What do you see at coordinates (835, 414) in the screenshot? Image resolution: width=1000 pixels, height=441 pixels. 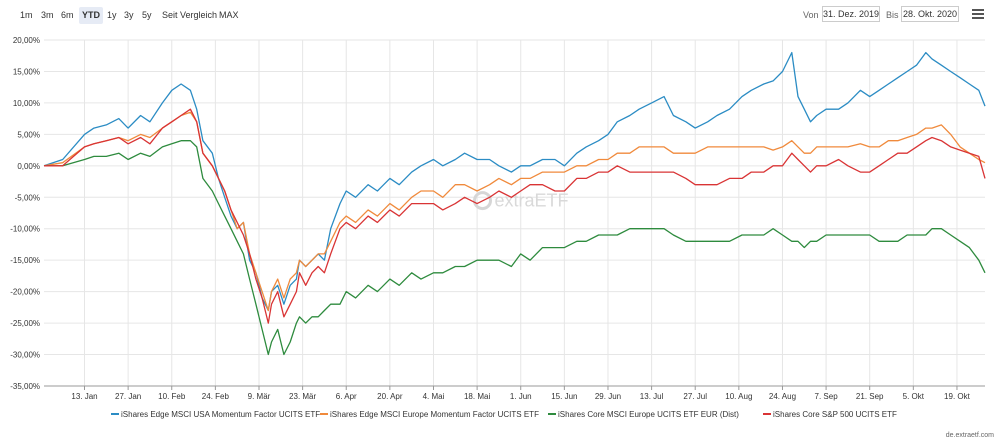 I see `legend-label-4: iShares Core S&P 500 UCITS ETF` at bounding box center [835, 414].